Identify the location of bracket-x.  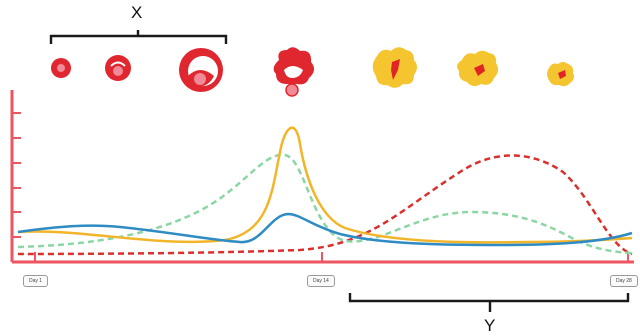
(138, 37).